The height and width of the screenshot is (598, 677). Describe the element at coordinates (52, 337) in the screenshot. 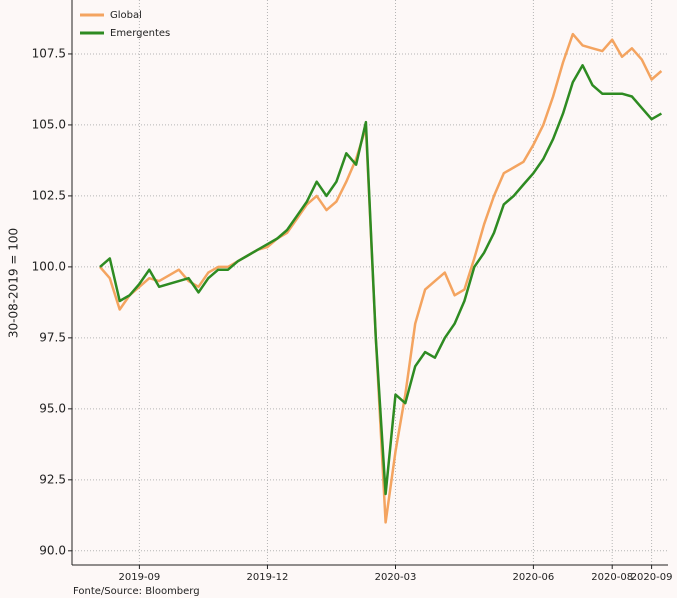

I see `y-tick-label: 97.5` at that location.